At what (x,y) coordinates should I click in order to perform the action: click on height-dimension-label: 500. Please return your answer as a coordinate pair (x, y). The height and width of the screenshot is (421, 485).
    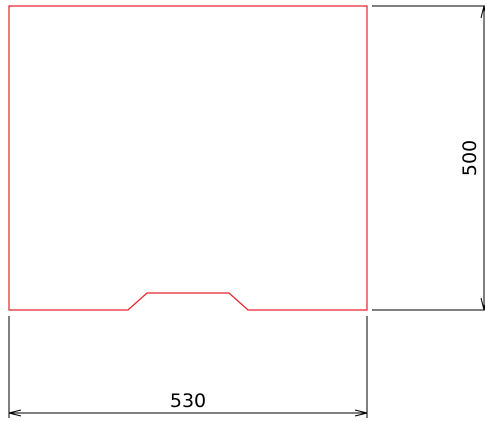
    Looking at the image, I should click on (470, 158).